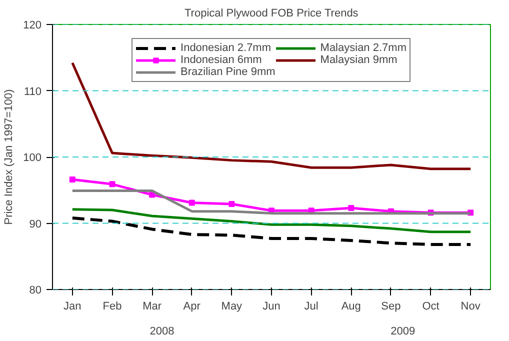  Describe the element at coordinates (228, 72) in the screenshot. I see `legend-label: Brazilian Pine 9mm` at that location.